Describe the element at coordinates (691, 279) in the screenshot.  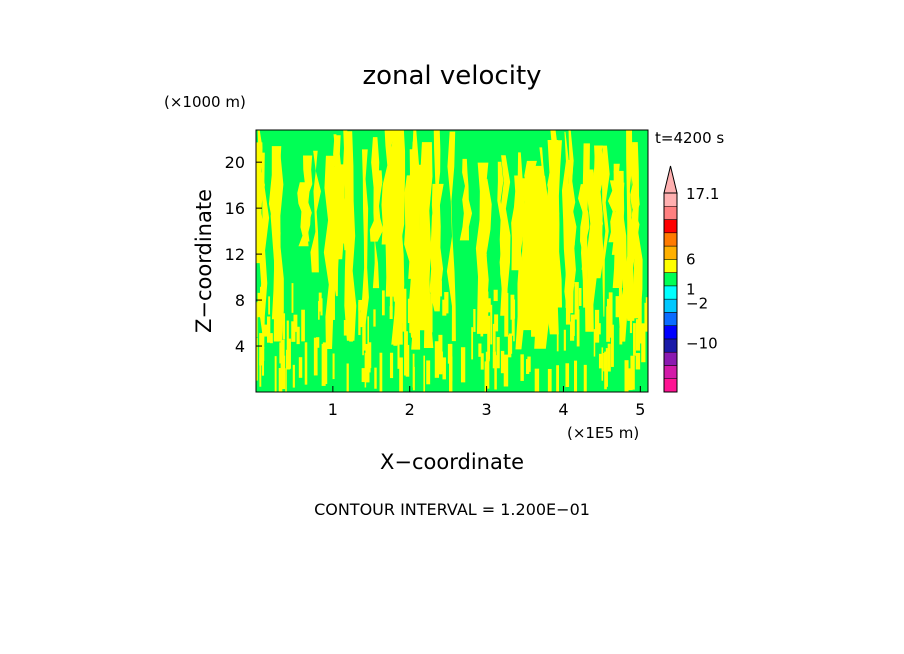
I see `colorbar: 17.1 6 1−2 −10` at that location.